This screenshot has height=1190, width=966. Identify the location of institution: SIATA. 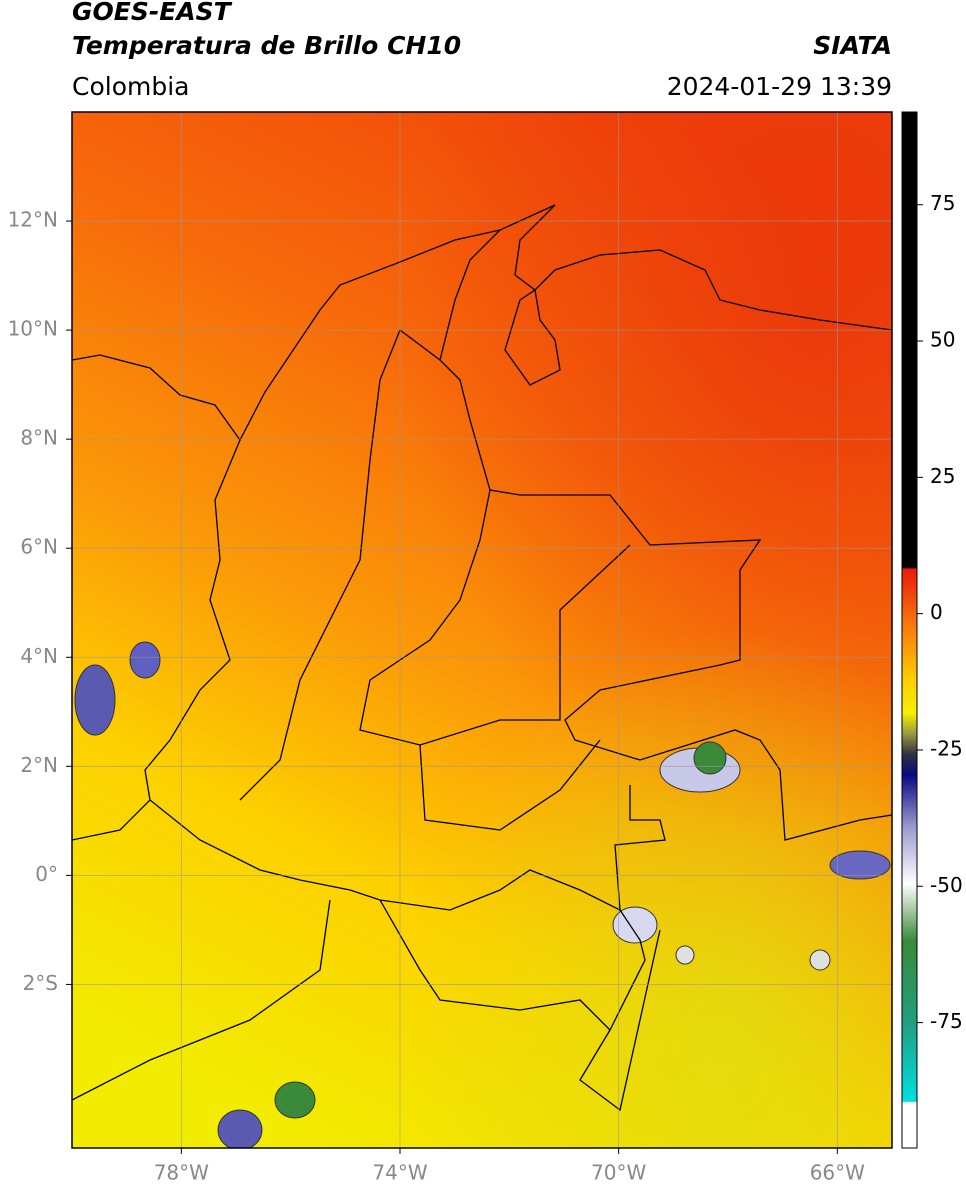
(852, 45).